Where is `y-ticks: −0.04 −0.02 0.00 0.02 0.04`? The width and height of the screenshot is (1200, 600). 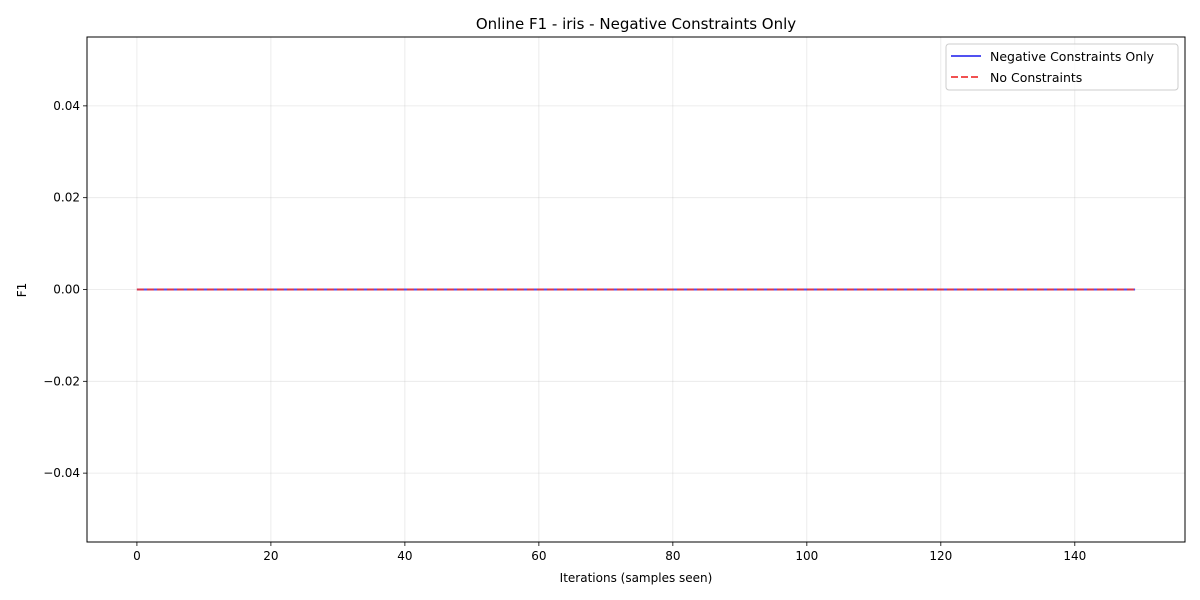
y-ticks: −0.04 −0.02 0.00 0.02 0.04 is located at coordinates (65, 289).